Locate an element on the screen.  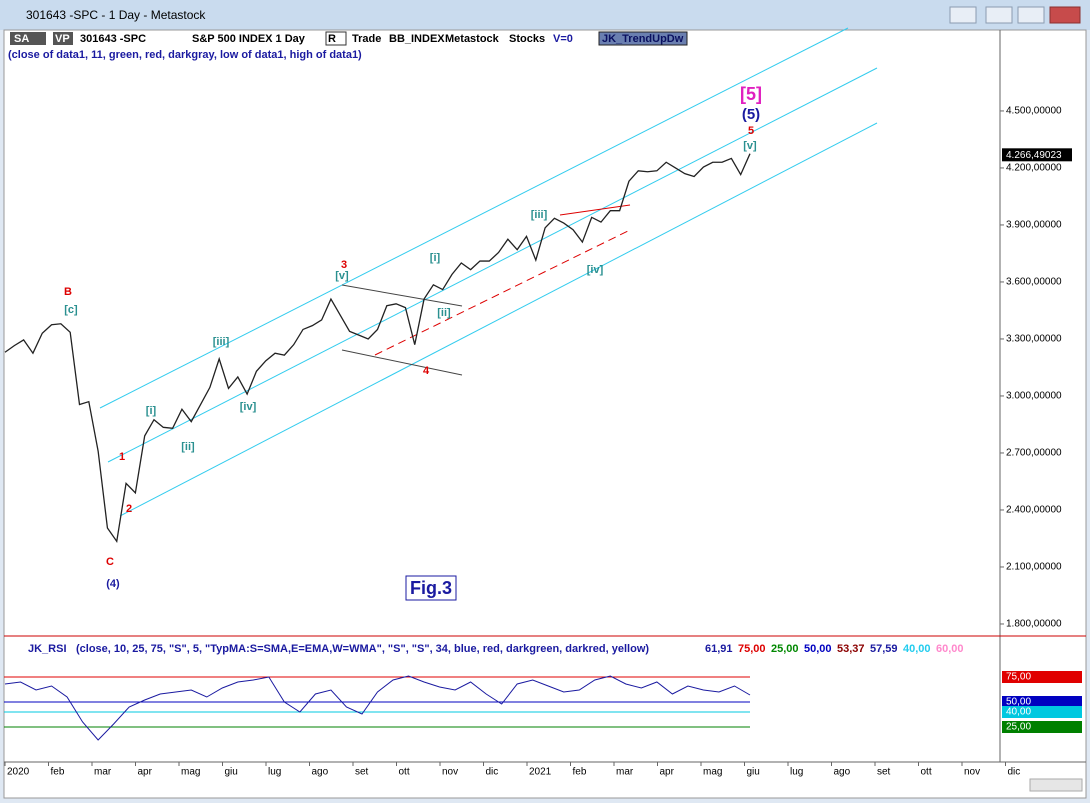
toolbar-item: V=0 is located at coordinates (563, 39).